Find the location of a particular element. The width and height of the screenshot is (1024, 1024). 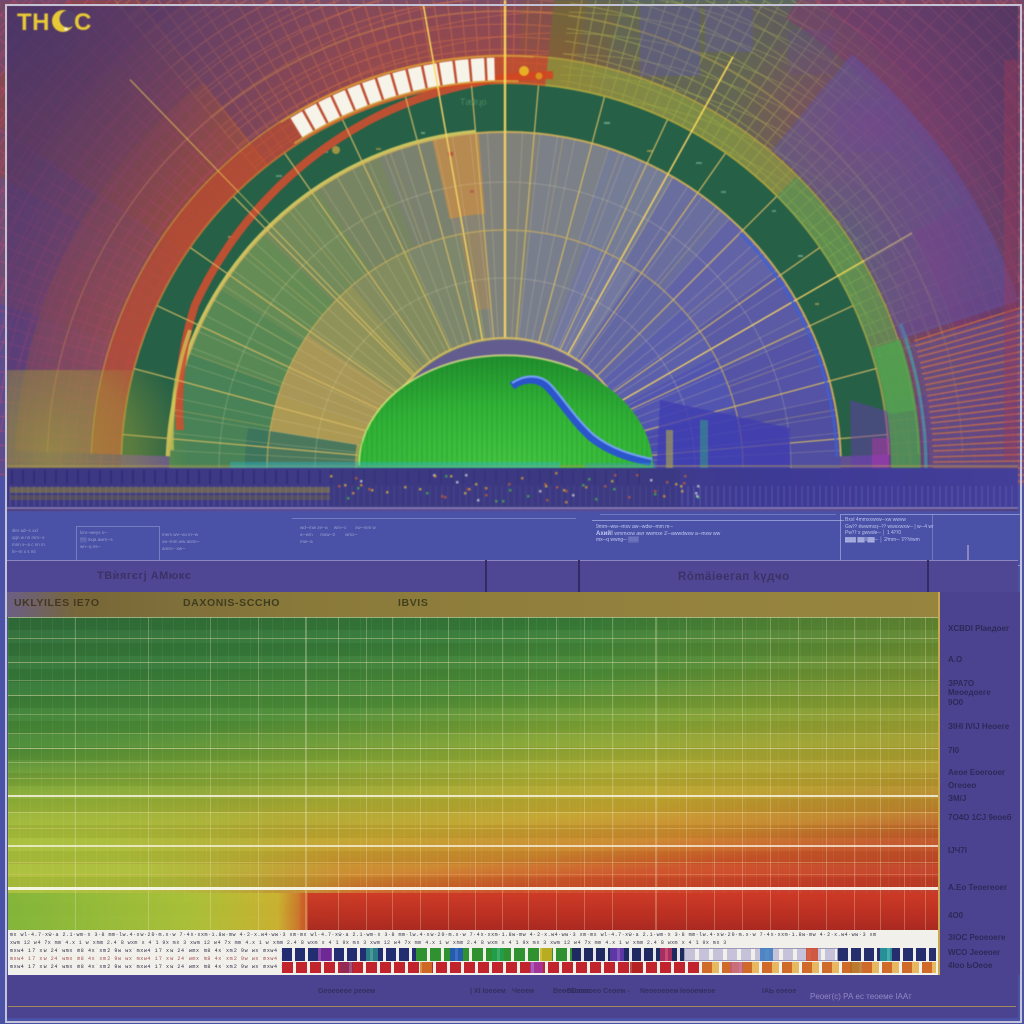

svg-text: TH is located at coordinates (33, 22).